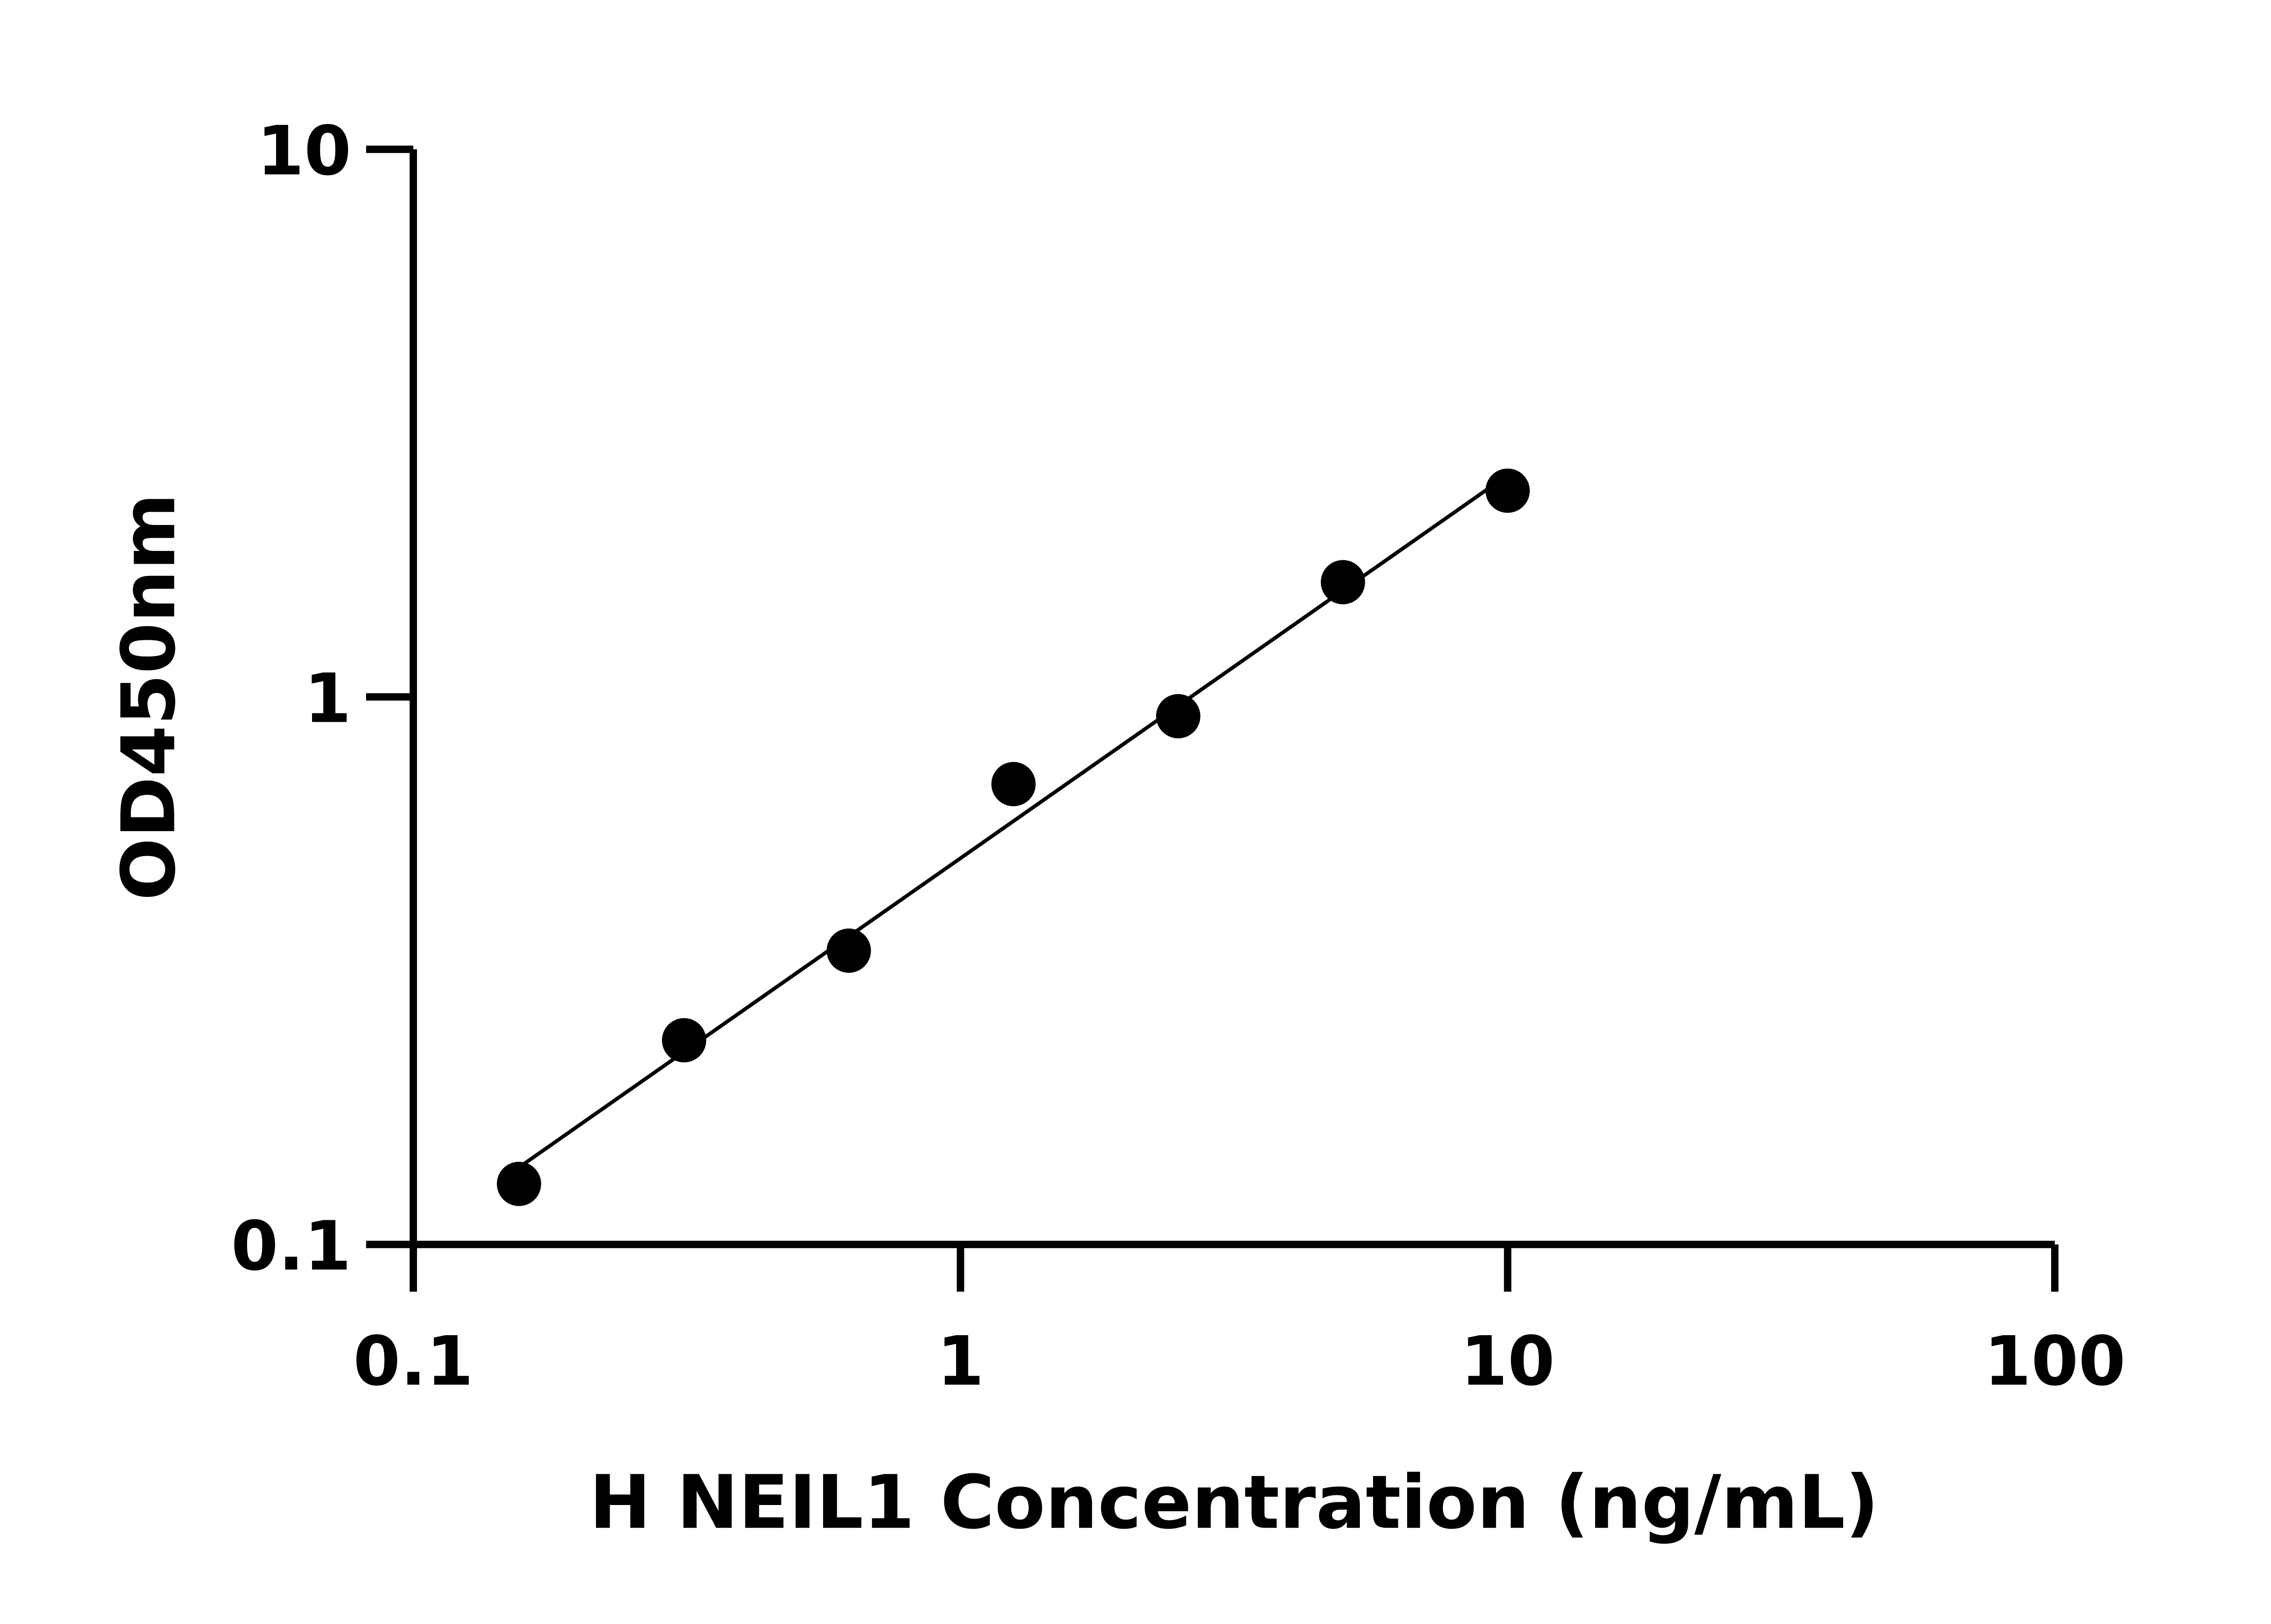 This screenshot has height=1624, width=2271. What do you see at coordinates (291, 1246) in the screenshot?
I see `y-tick-label: 0.1` at bounding box center [291, 1246].